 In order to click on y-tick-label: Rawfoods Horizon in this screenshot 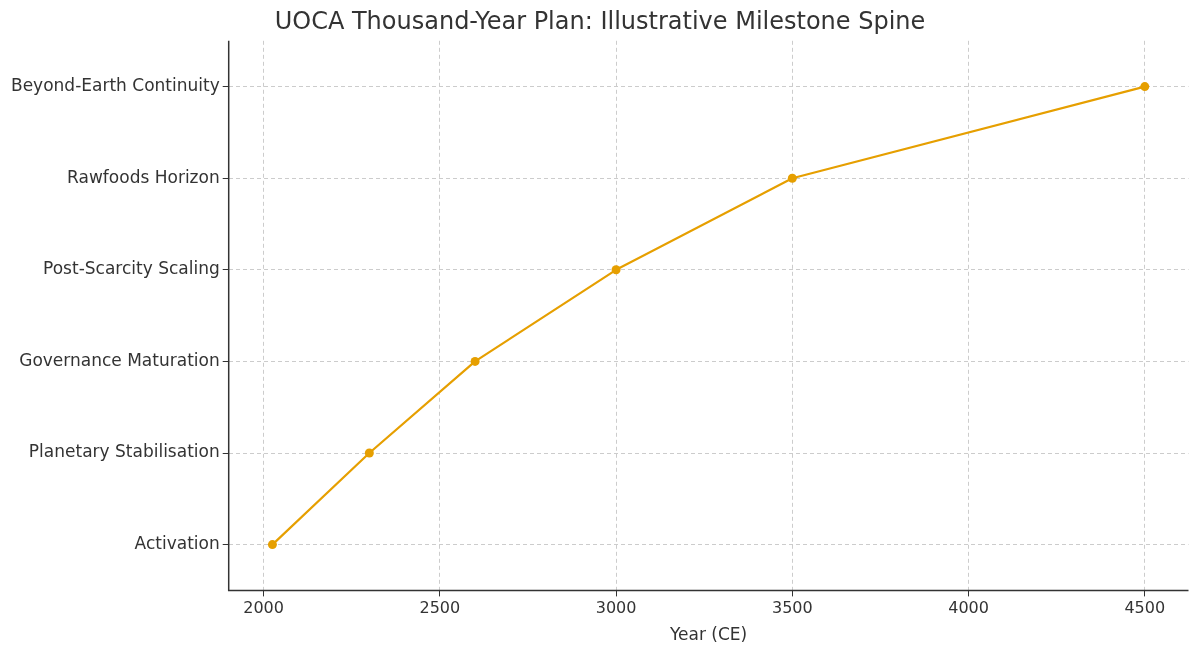, I will do `click(143, 176)`.